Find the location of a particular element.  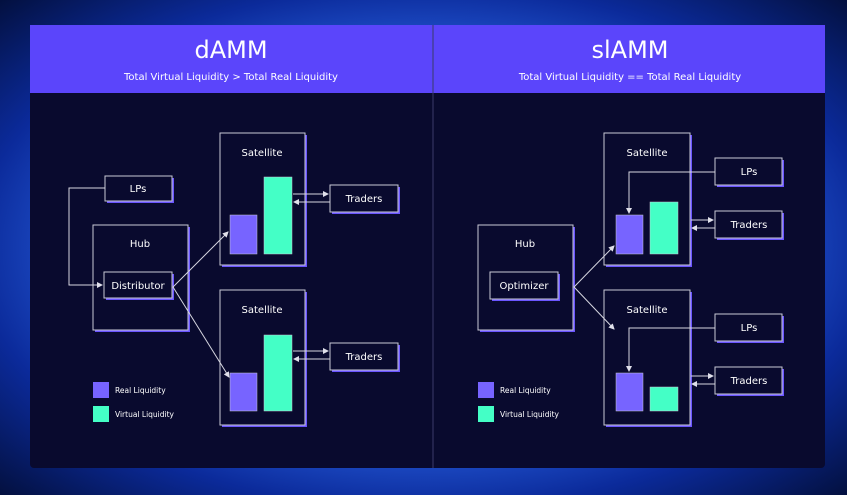

left-satellite-2: Satellite is located at coordinates (263, 358).